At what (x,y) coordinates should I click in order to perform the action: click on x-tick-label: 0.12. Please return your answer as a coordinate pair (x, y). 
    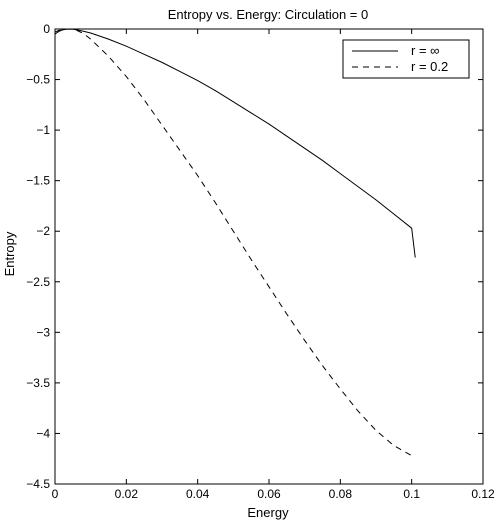
    Looking at the image, I should click on (483, 494).